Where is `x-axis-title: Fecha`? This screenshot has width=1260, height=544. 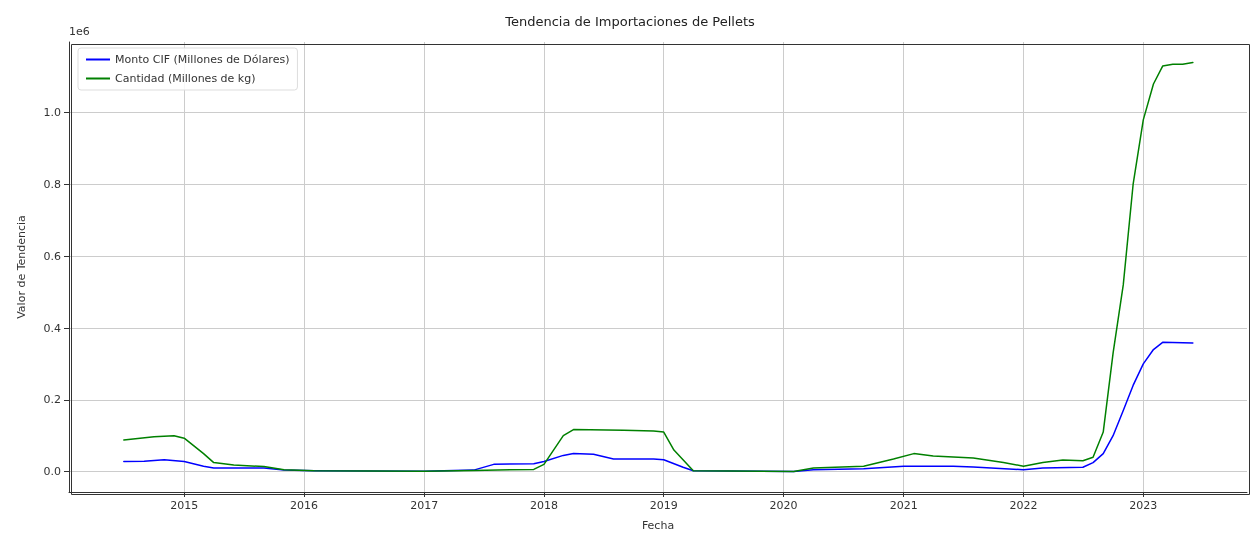
x-axis-title: Fecha is located at coordinates (658, 525).